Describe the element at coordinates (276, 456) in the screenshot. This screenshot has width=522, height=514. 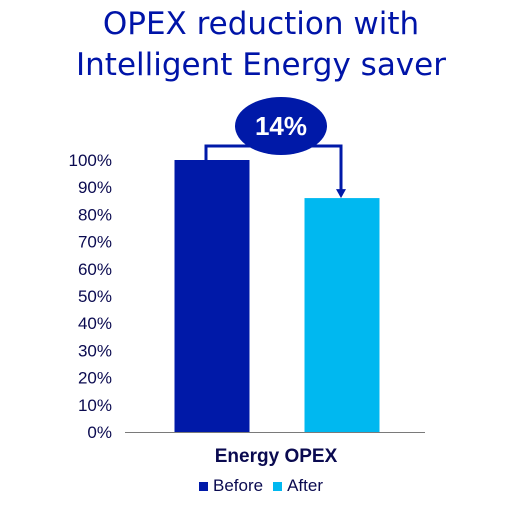
I see `x-category-label: Energy OPEX` at that location.